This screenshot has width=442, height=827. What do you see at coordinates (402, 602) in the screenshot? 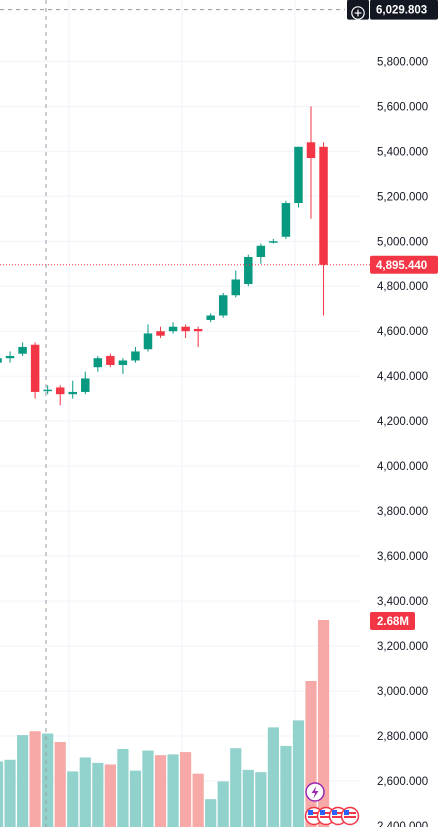
I see `y-tick-label: 3,400.000` at bounding box center [402, 602].